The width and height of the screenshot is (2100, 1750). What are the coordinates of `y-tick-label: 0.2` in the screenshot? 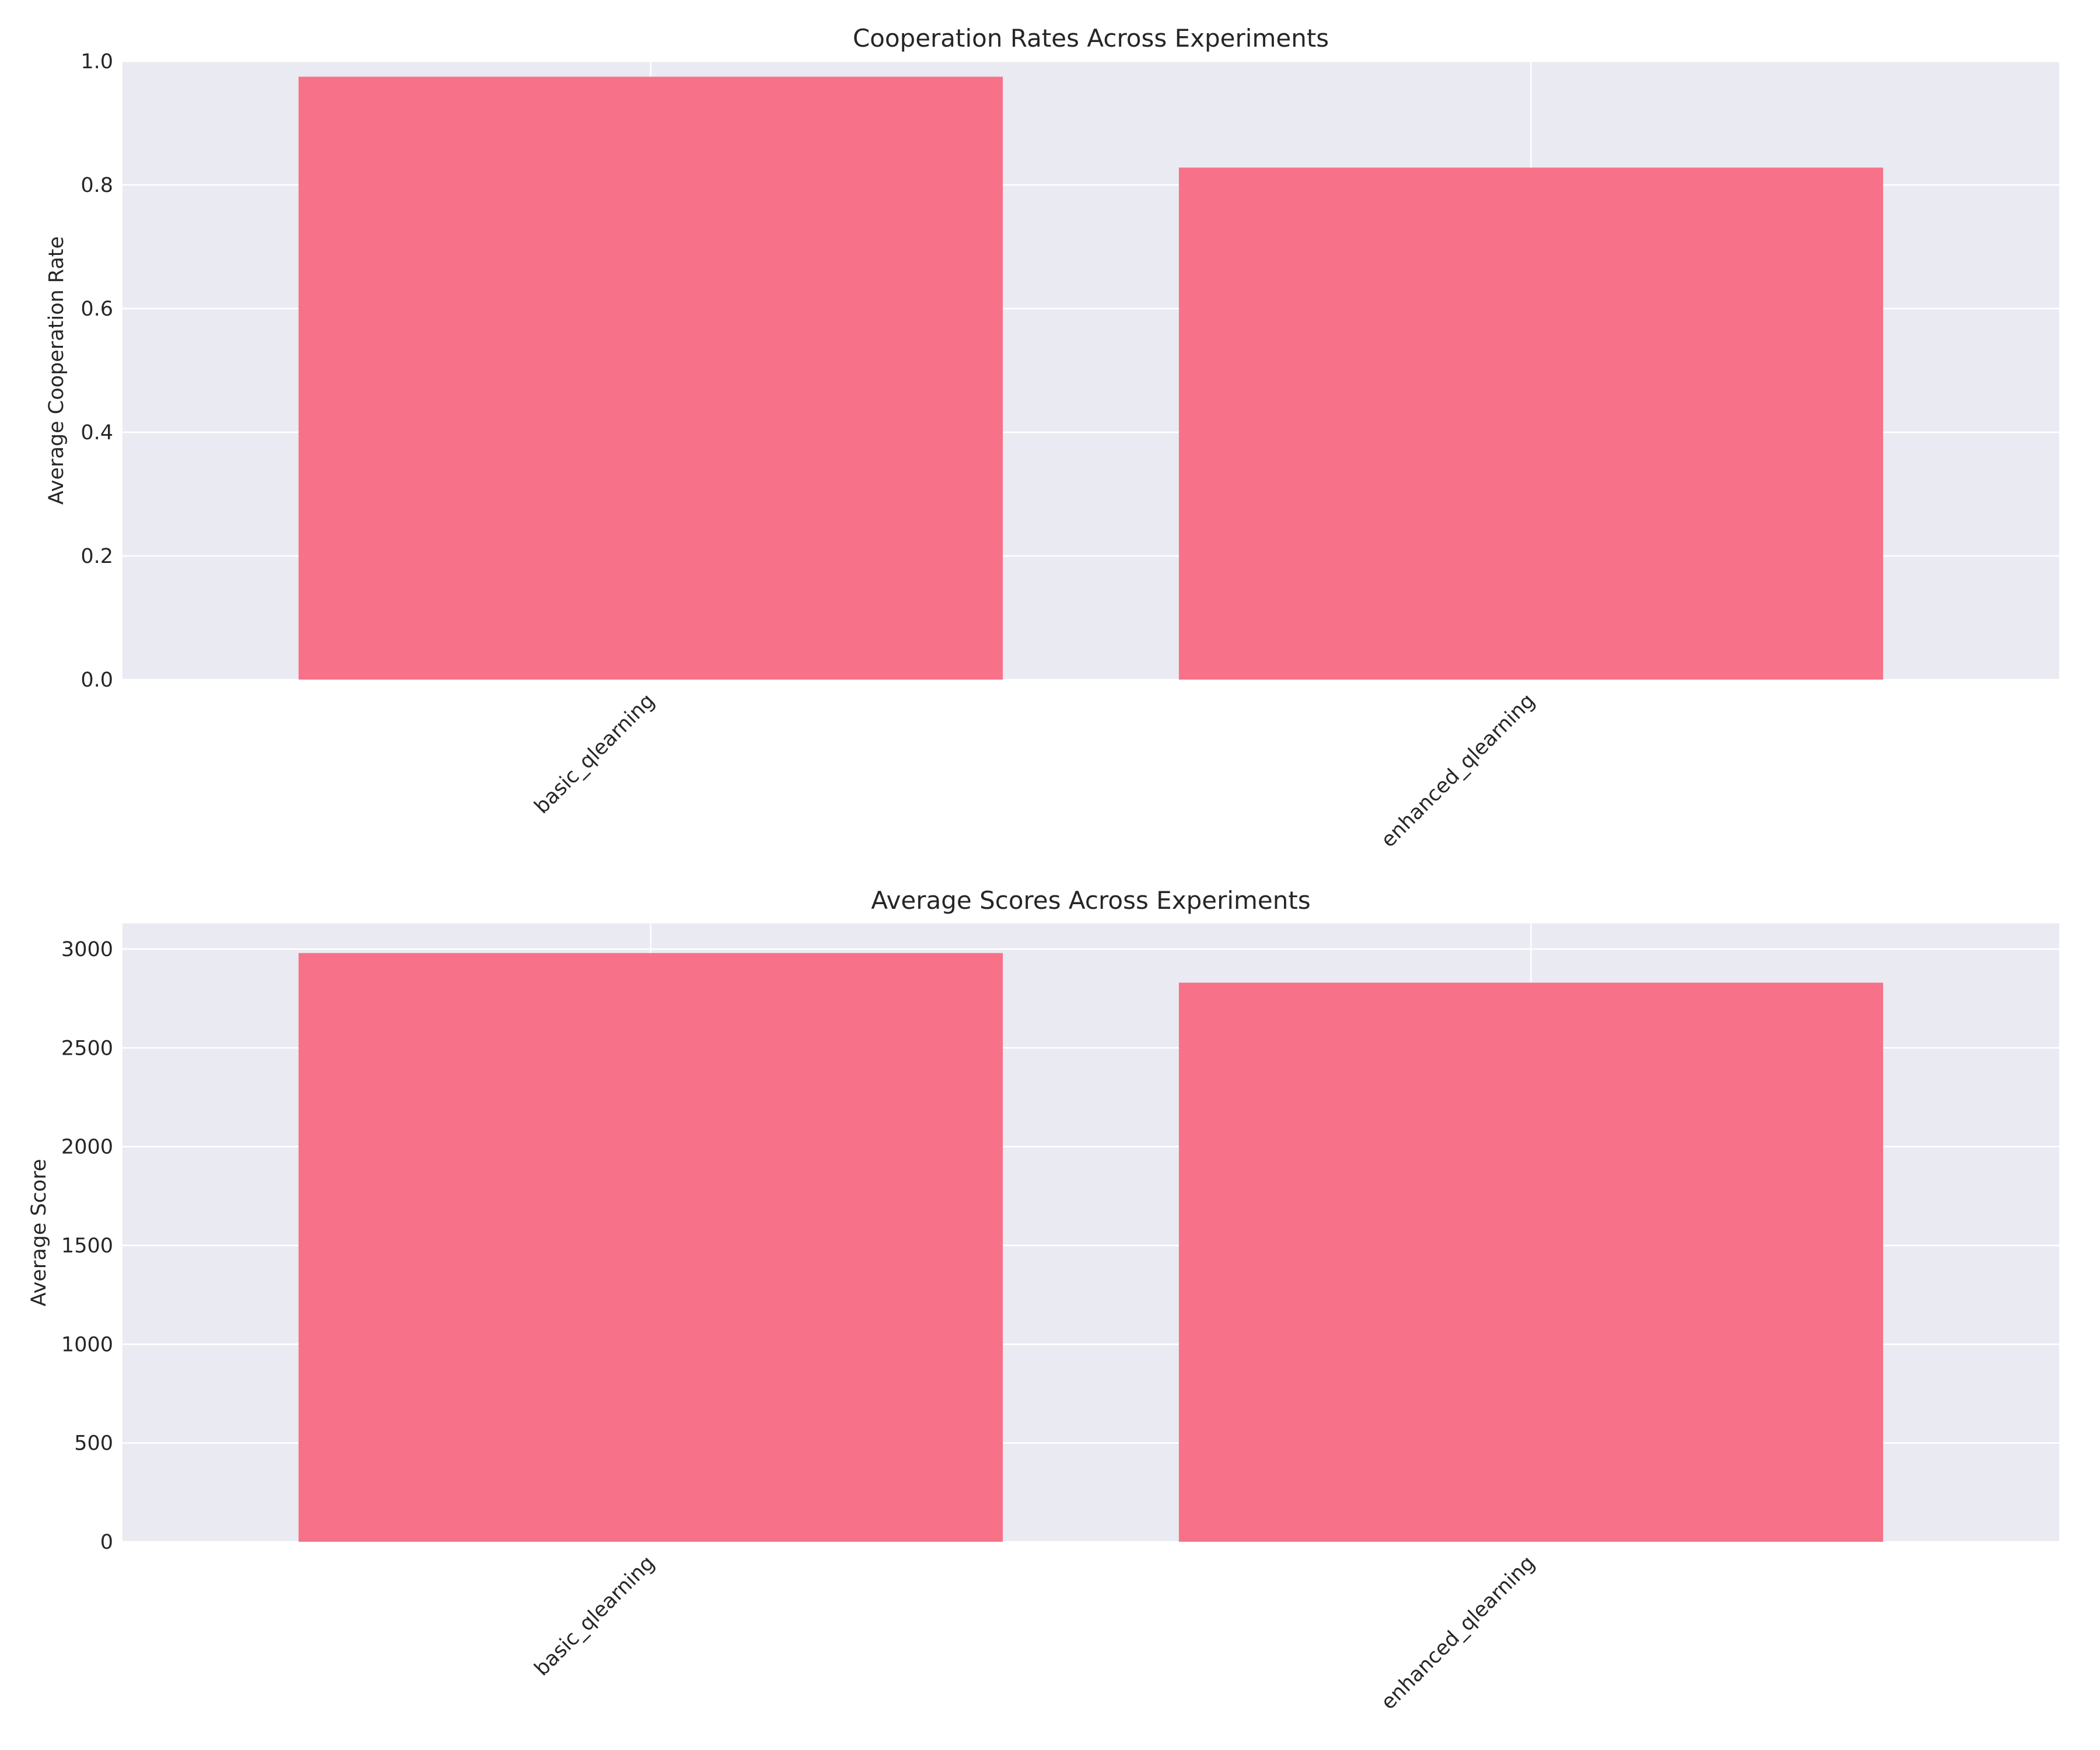 It's located at (96, 556).